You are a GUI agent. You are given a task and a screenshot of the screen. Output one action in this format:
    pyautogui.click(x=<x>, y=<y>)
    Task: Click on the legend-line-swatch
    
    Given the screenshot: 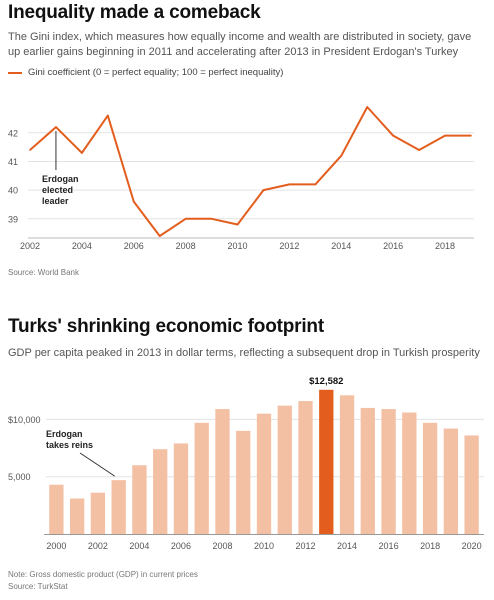 What is the action you would take?
    pyautogui.click(x=15, y=72)
    